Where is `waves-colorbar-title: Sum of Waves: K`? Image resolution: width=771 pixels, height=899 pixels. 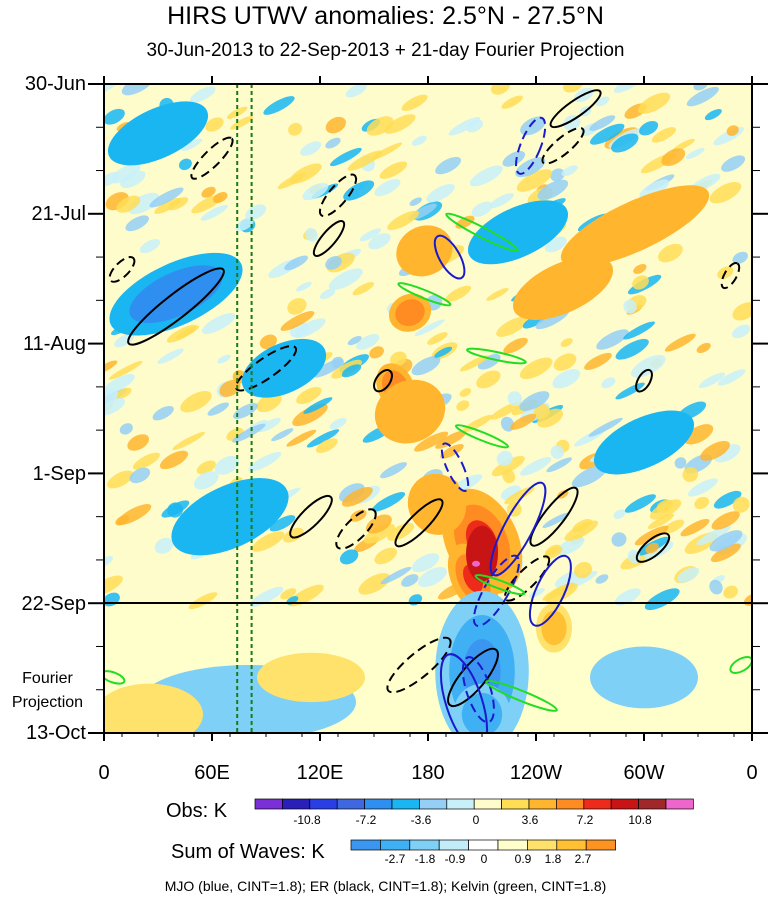
waves-colorbar-title: Sum of Waves: K is located at coordinates (248, 852).